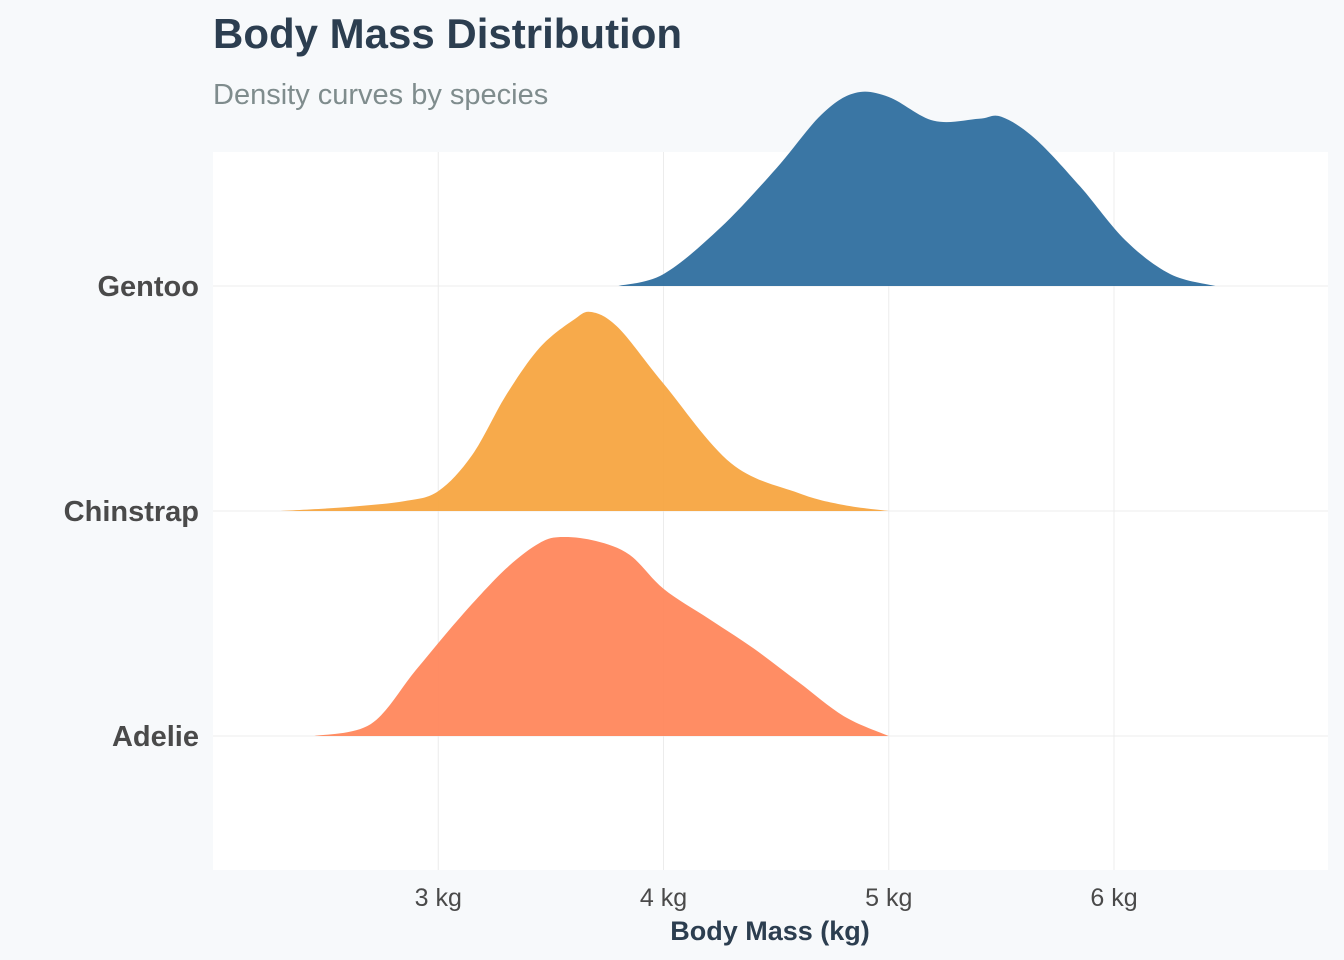  What do you see at coordinates (888, 898) in the screenshot?
I see `x-tick-label: 5 kg` at bounding box center [888, 898].